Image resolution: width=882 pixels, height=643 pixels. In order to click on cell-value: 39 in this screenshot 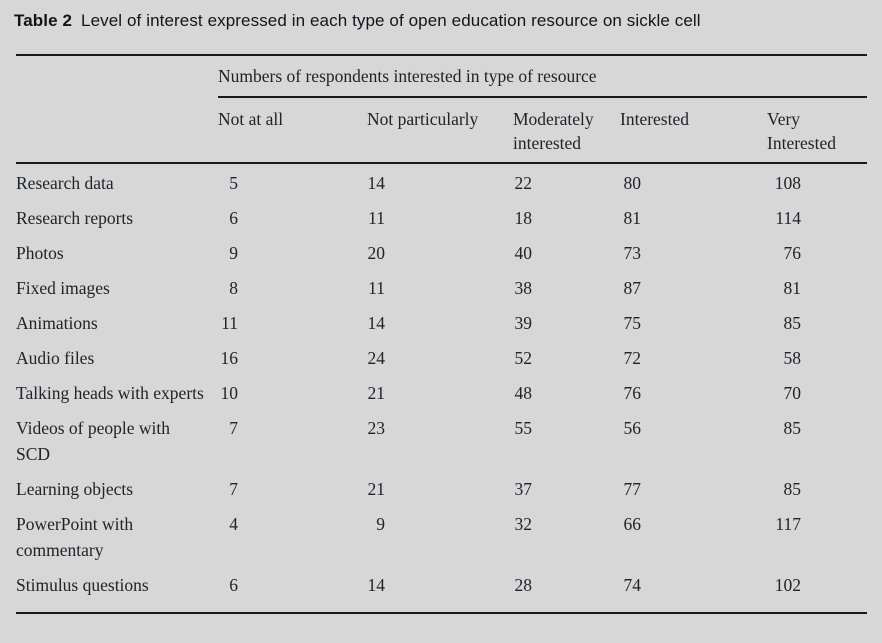, I will do `click(523, 323)`.